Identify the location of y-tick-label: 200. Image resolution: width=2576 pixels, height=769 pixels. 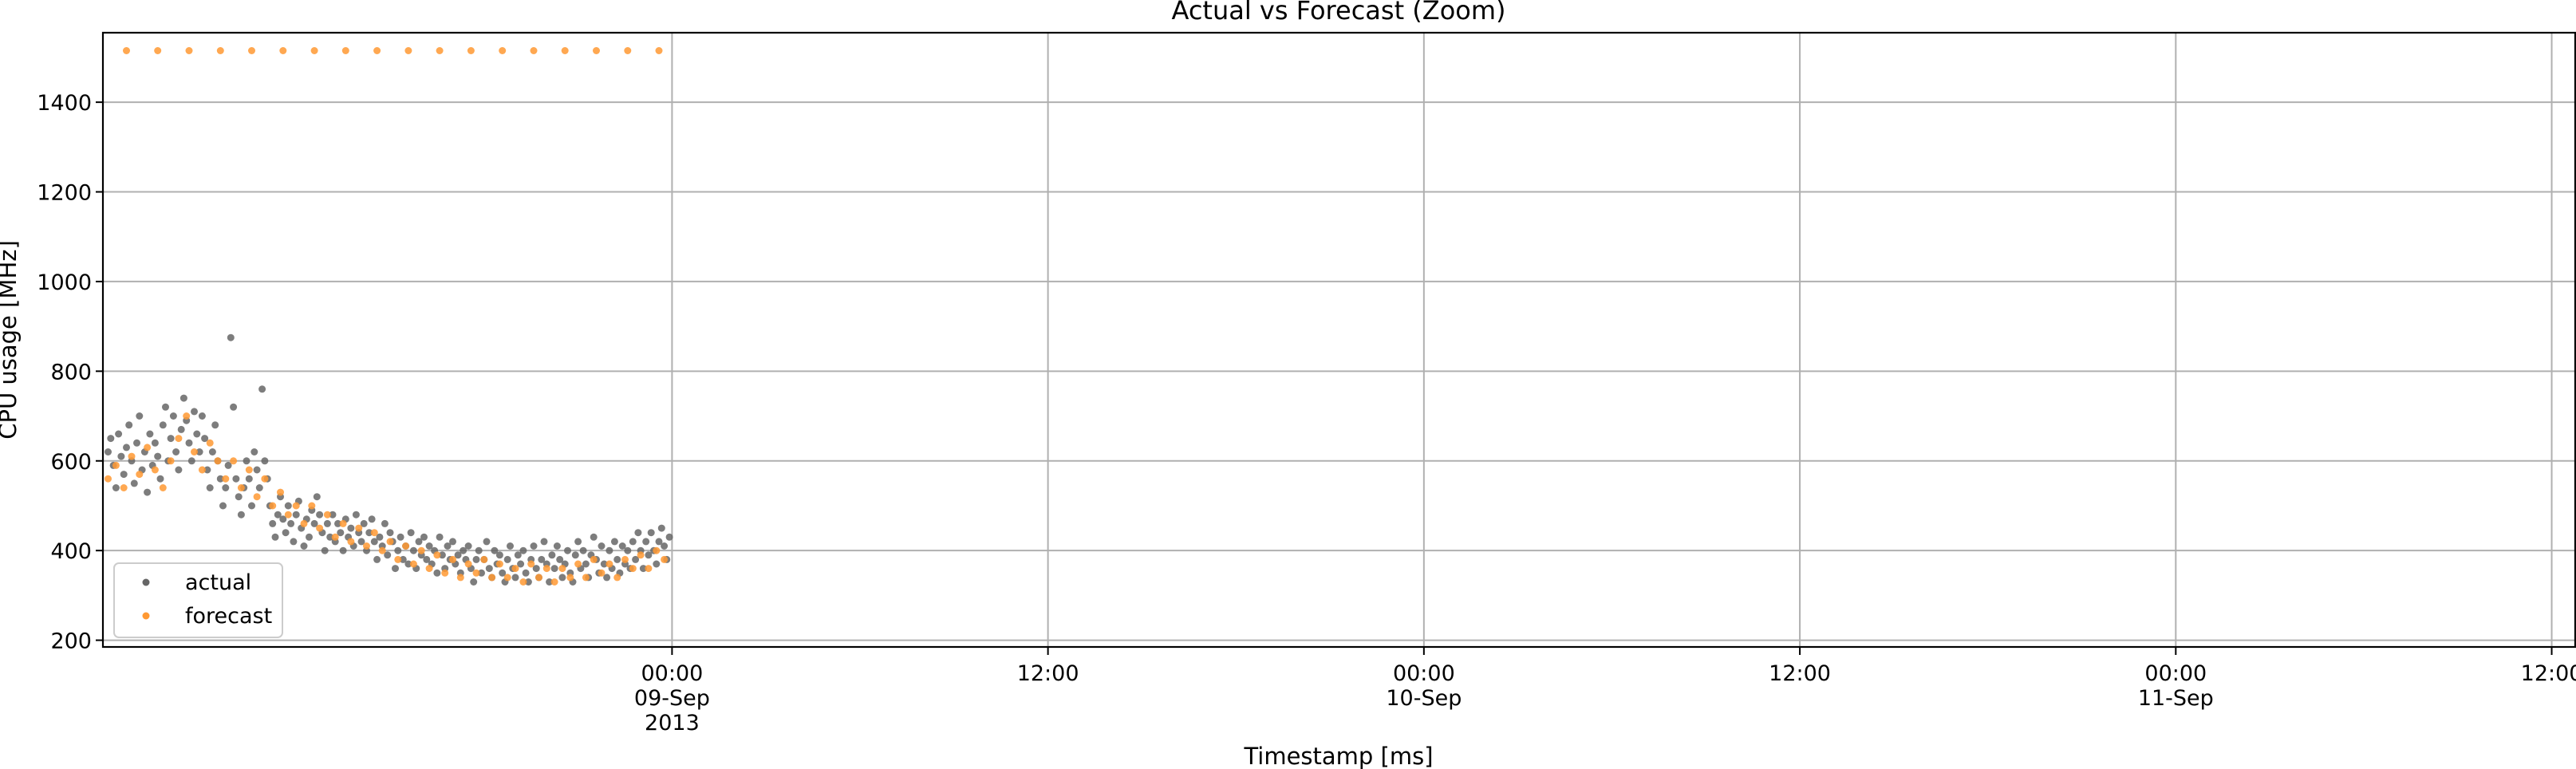
(71, 641).